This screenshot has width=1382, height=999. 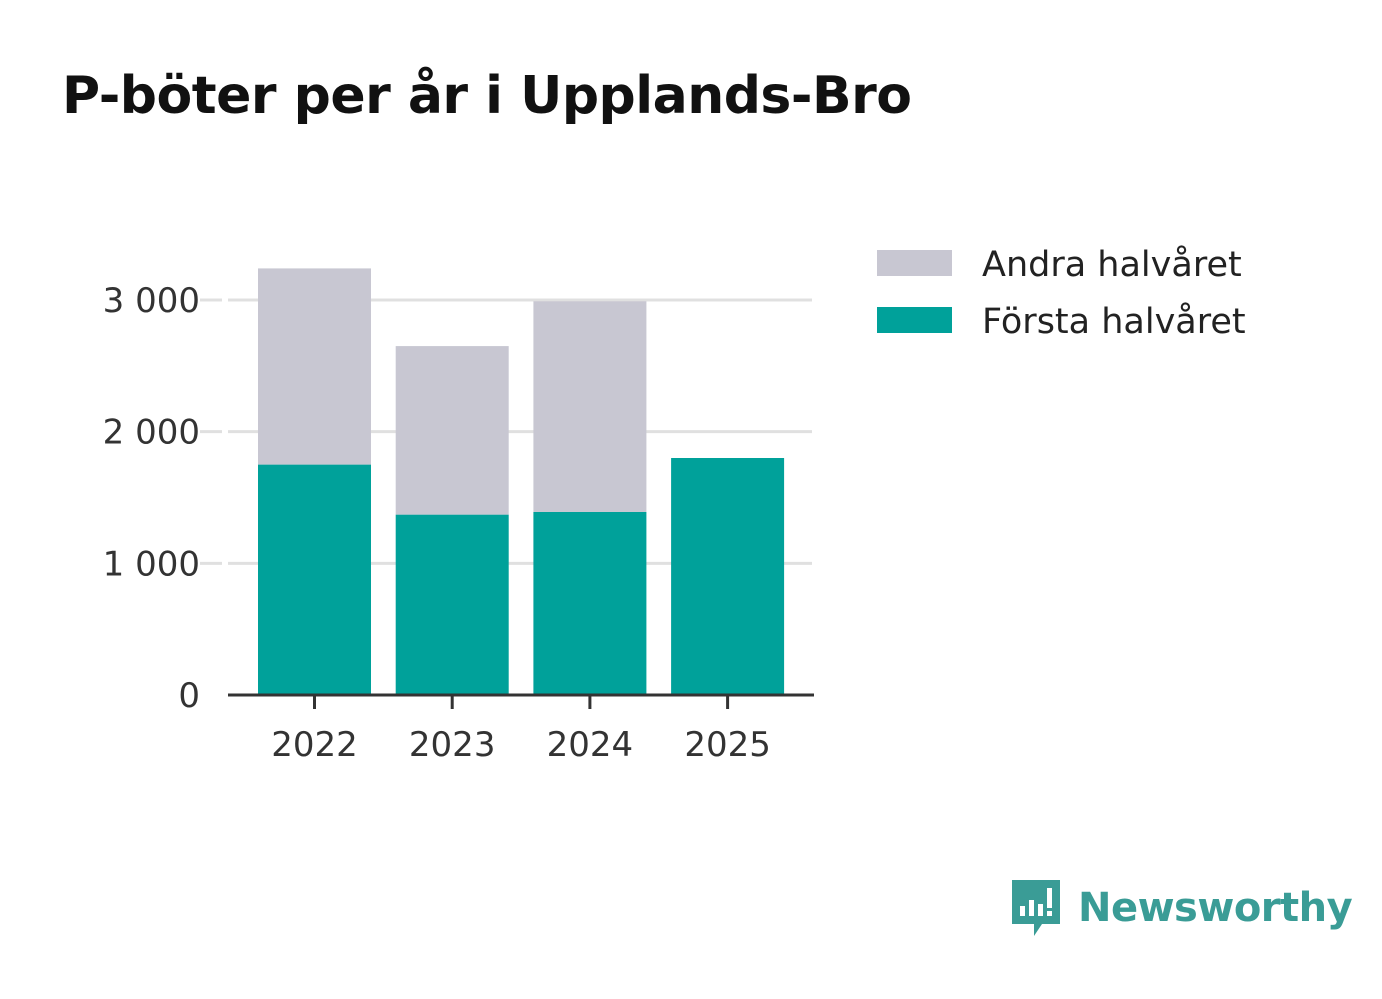 I want to click on bar-2025-första-halvåret, so click(x=728, y=576).